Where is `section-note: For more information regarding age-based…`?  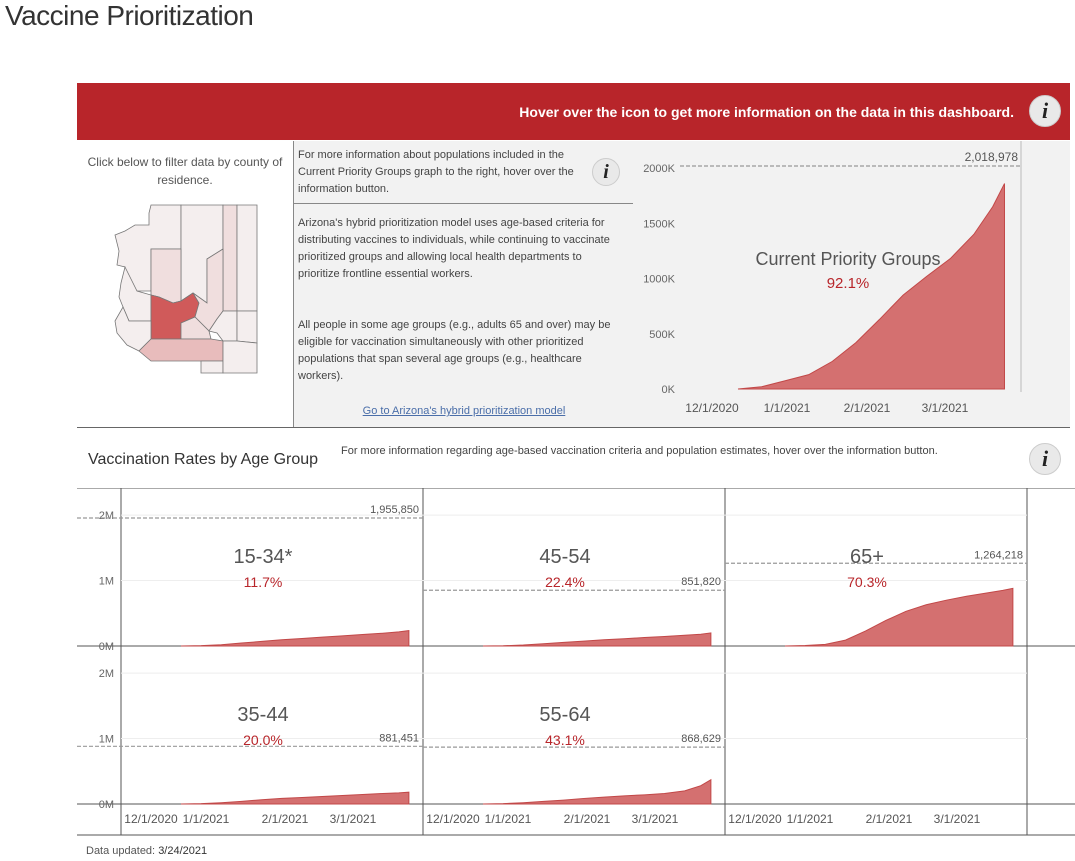
section-note: For more information regarding age-based… is located at coordinates (639, 451).